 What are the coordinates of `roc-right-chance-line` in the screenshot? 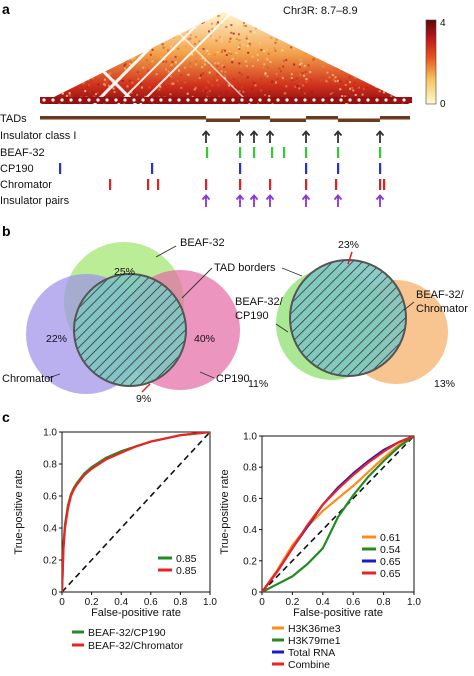 It's located at (338, 514).